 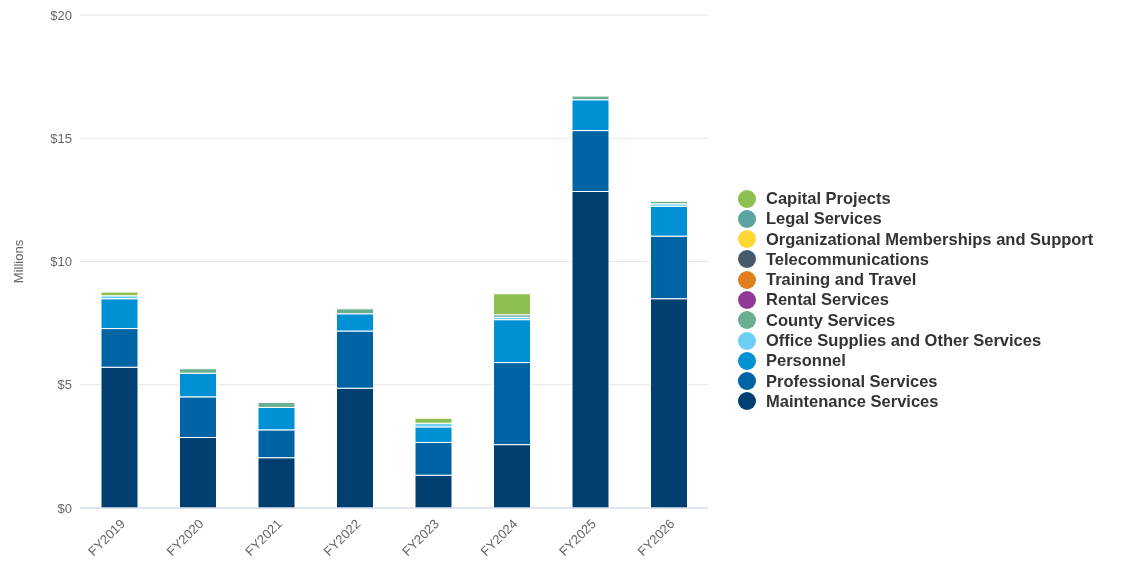 I want to click on legend-label: Capital Projects, so click(x=828, y=198).